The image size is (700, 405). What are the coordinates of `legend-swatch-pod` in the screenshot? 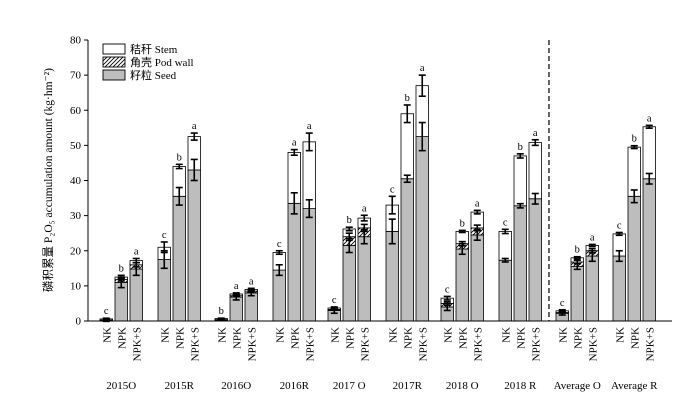 It's located at (114, 62).